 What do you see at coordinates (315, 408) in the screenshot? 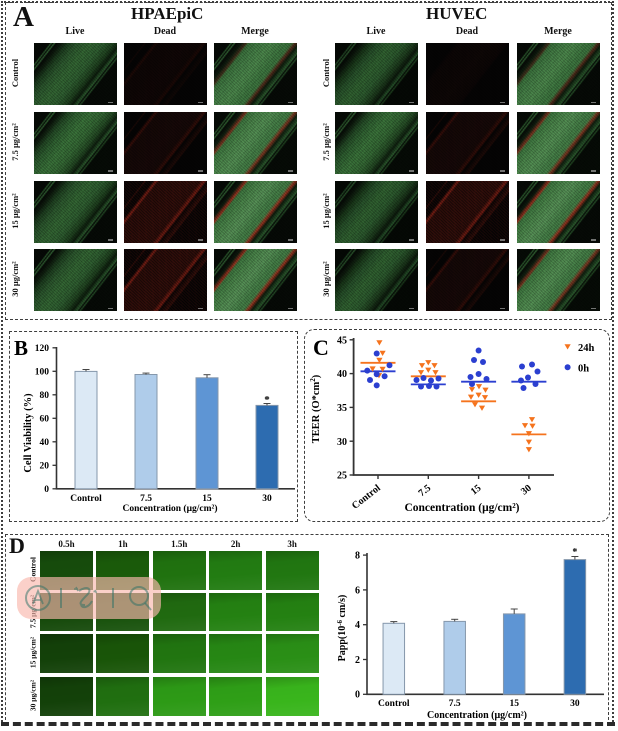
I see `svg-text: TEER (O*cm2)` at bounding box center [315, 408].